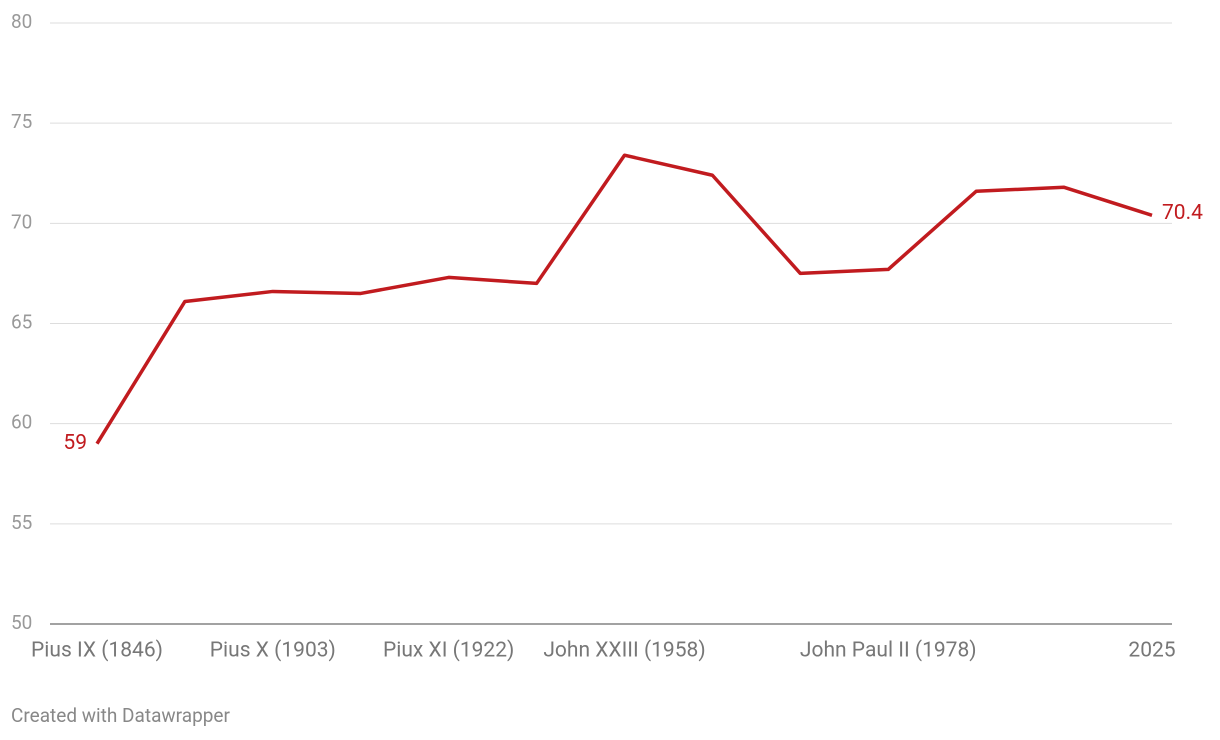 The width and height of the screenshot is (1220, 740). I want to click on y-tick-label: 50, so click(21, 622).